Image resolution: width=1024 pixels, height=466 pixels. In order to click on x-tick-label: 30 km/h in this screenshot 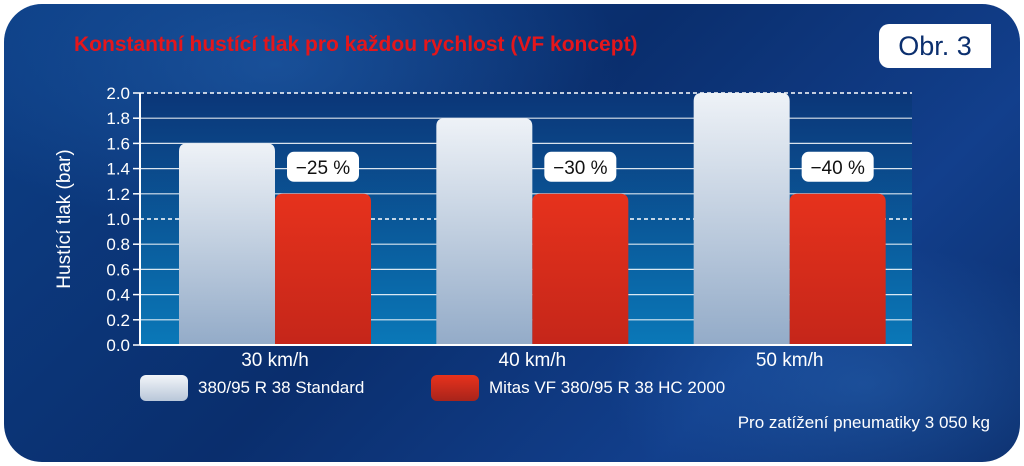, I will do `click(275, 360)`.